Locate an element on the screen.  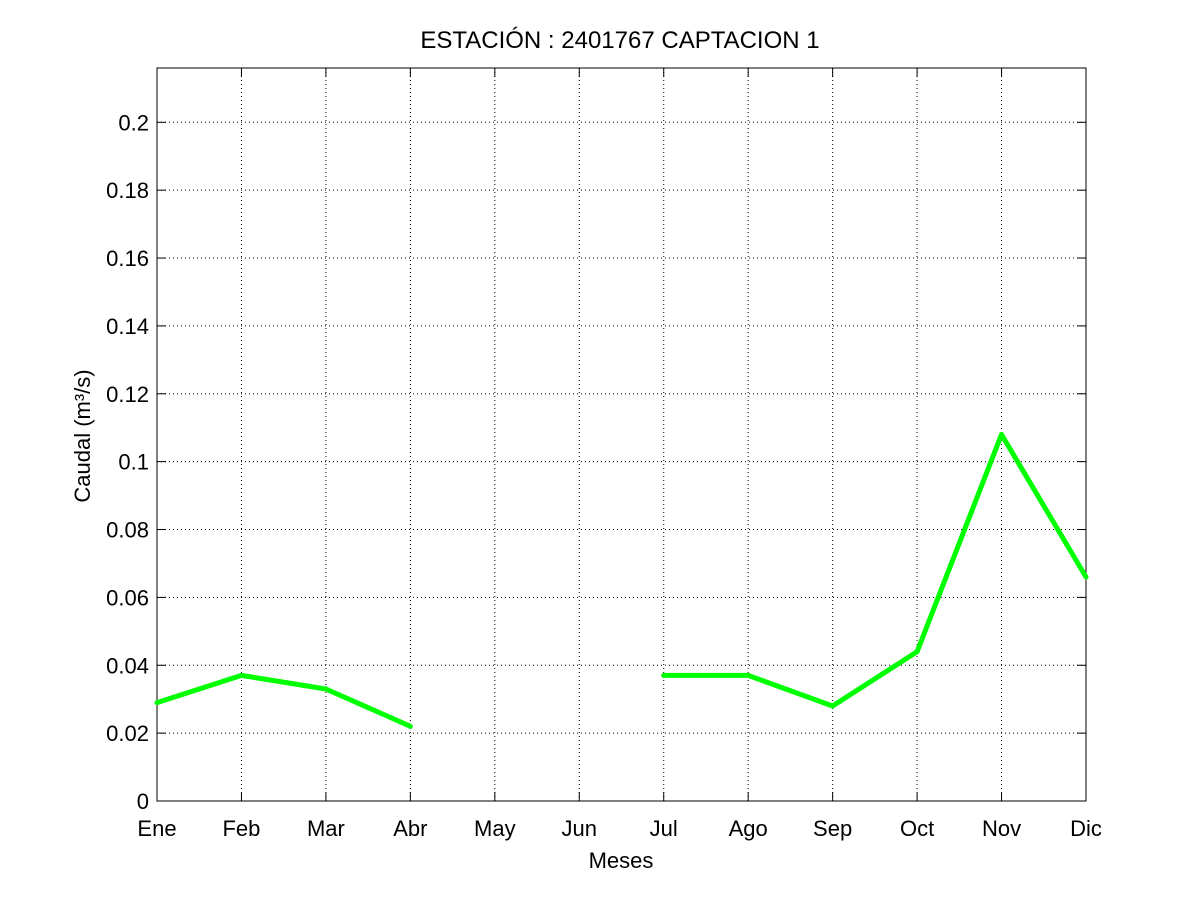
y-tick-label: 0 is located at coordinates (143, 801).